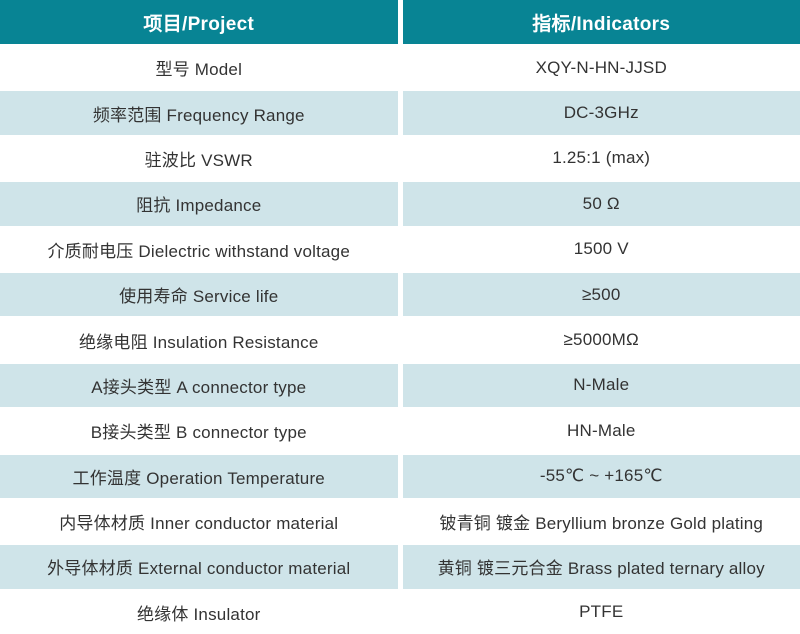 This screenshot has height=634, width=800. What do you see at coordinates (400, 158) in the screenshot?
I see `table-row-vswr: 驻波比 VSWR 1.25:1 (max)` at bounding box center [400, 158].